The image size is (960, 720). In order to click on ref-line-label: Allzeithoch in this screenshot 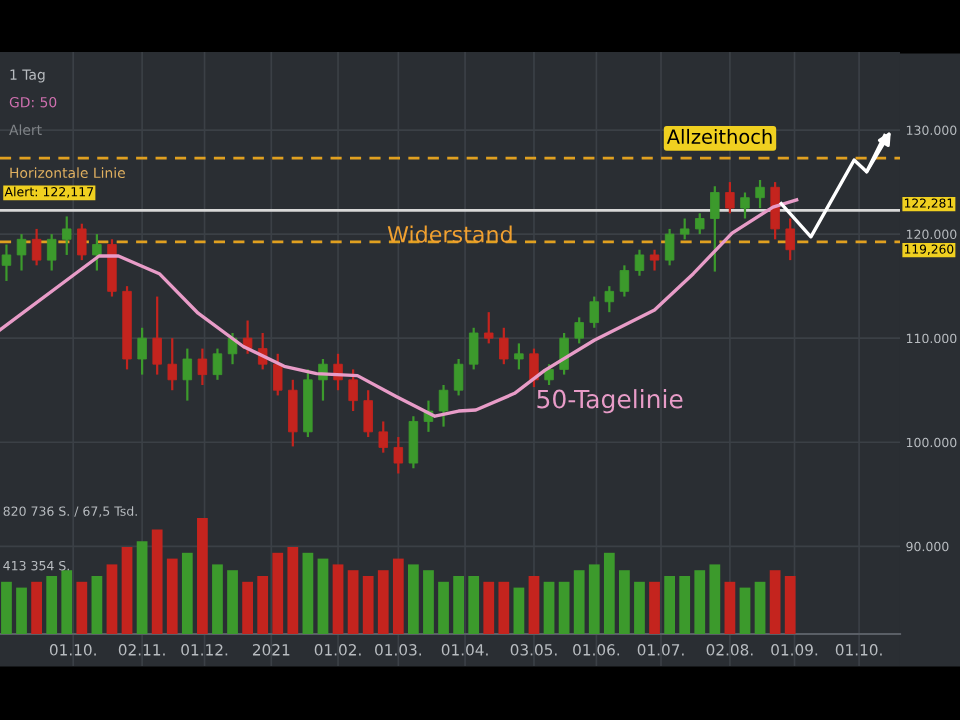, I will do `click(719, 136)`.